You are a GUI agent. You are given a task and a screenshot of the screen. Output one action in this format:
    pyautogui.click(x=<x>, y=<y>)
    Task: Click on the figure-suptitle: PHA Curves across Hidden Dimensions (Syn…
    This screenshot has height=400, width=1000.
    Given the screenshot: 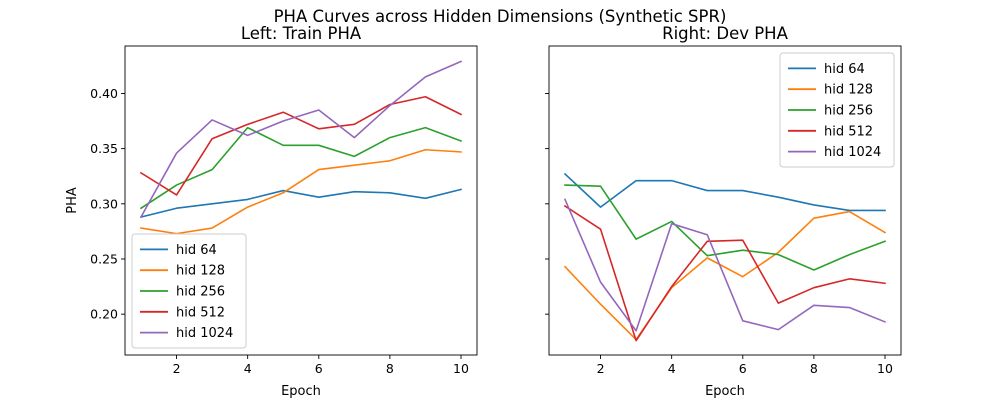 What is the action you would take?
    pyautogui.click(x=500, y=16)
    